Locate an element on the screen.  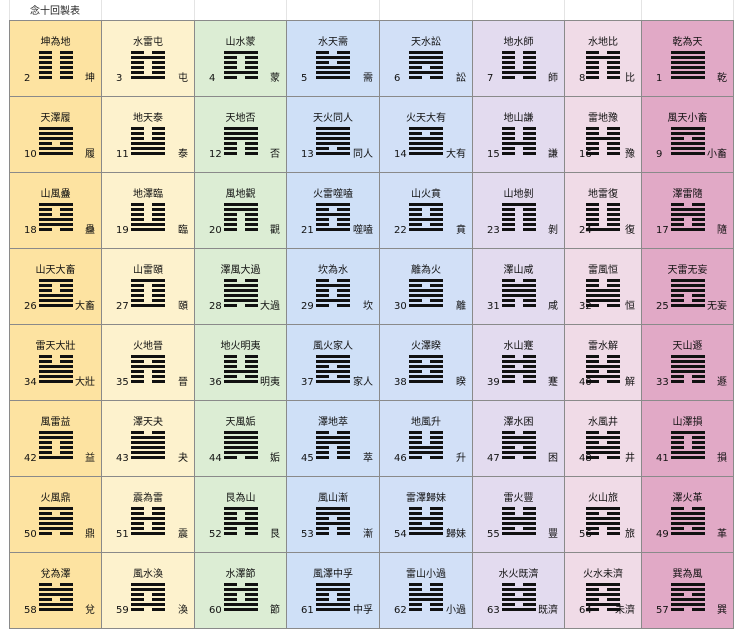
hexagram-cell: 風雷益 42 益 is located at coordinates (56, 439).